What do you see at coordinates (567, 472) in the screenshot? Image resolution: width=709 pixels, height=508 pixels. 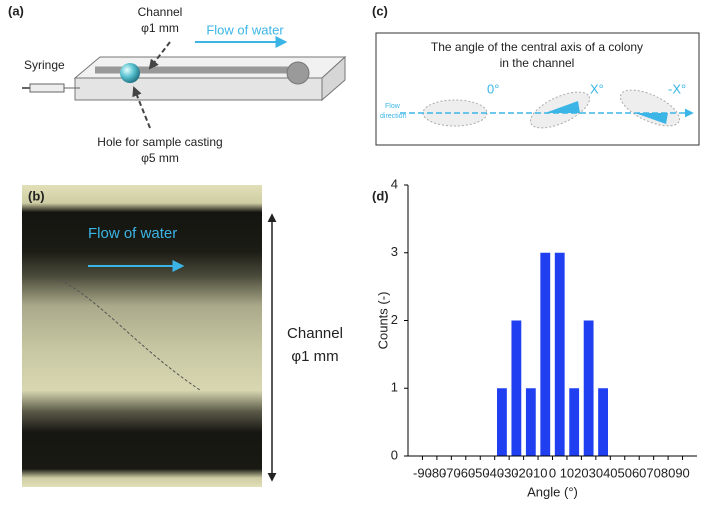 I see `x-tick-label: 10` at bounding box center [567, 472].